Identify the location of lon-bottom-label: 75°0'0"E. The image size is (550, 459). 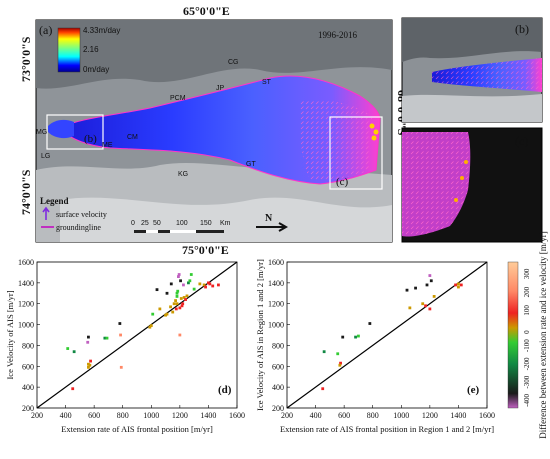
(205, 250).